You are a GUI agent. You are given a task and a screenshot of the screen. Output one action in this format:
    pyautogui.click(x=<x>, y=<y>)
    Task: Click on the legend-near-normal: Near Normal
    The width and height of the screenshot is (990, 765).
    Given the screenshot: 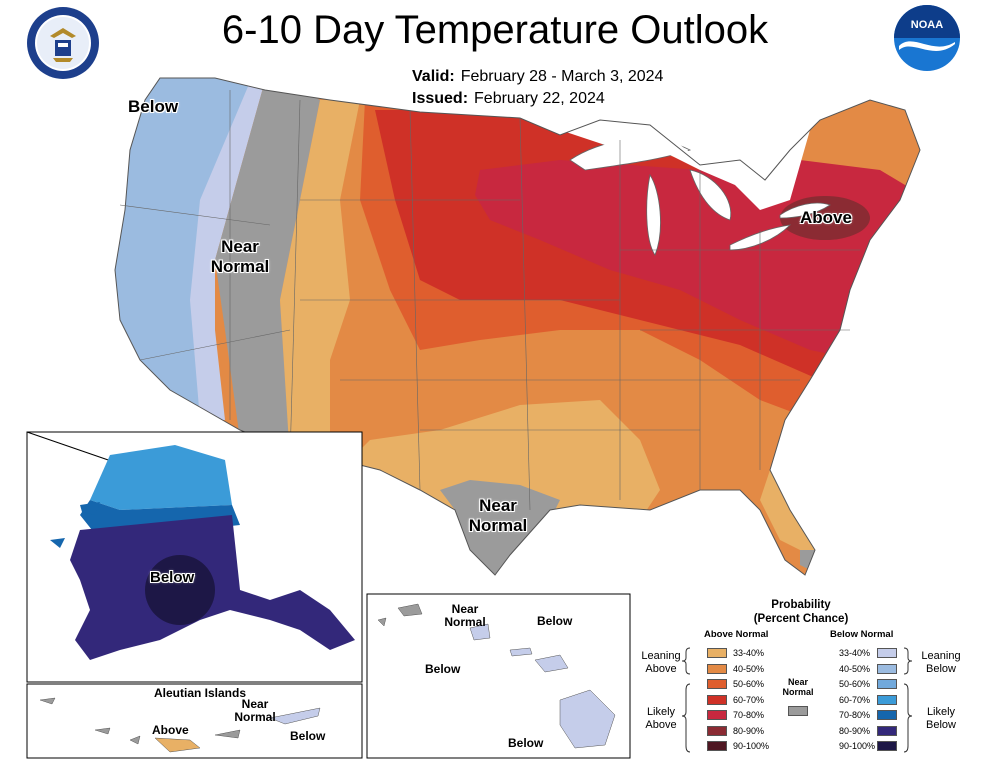 What is the action you would take?
    pyautogui.click(x=798, y=687)
    